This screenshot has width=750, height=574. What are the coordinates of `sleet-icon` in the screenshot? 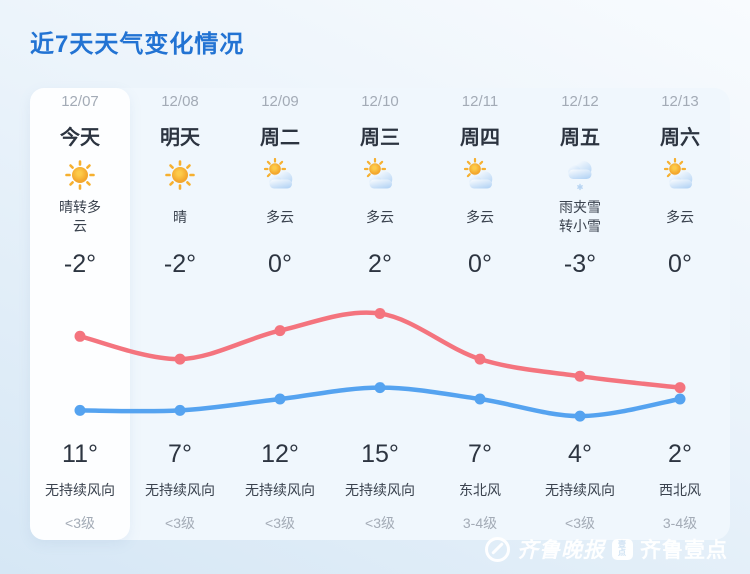 It's located at (580, 176).